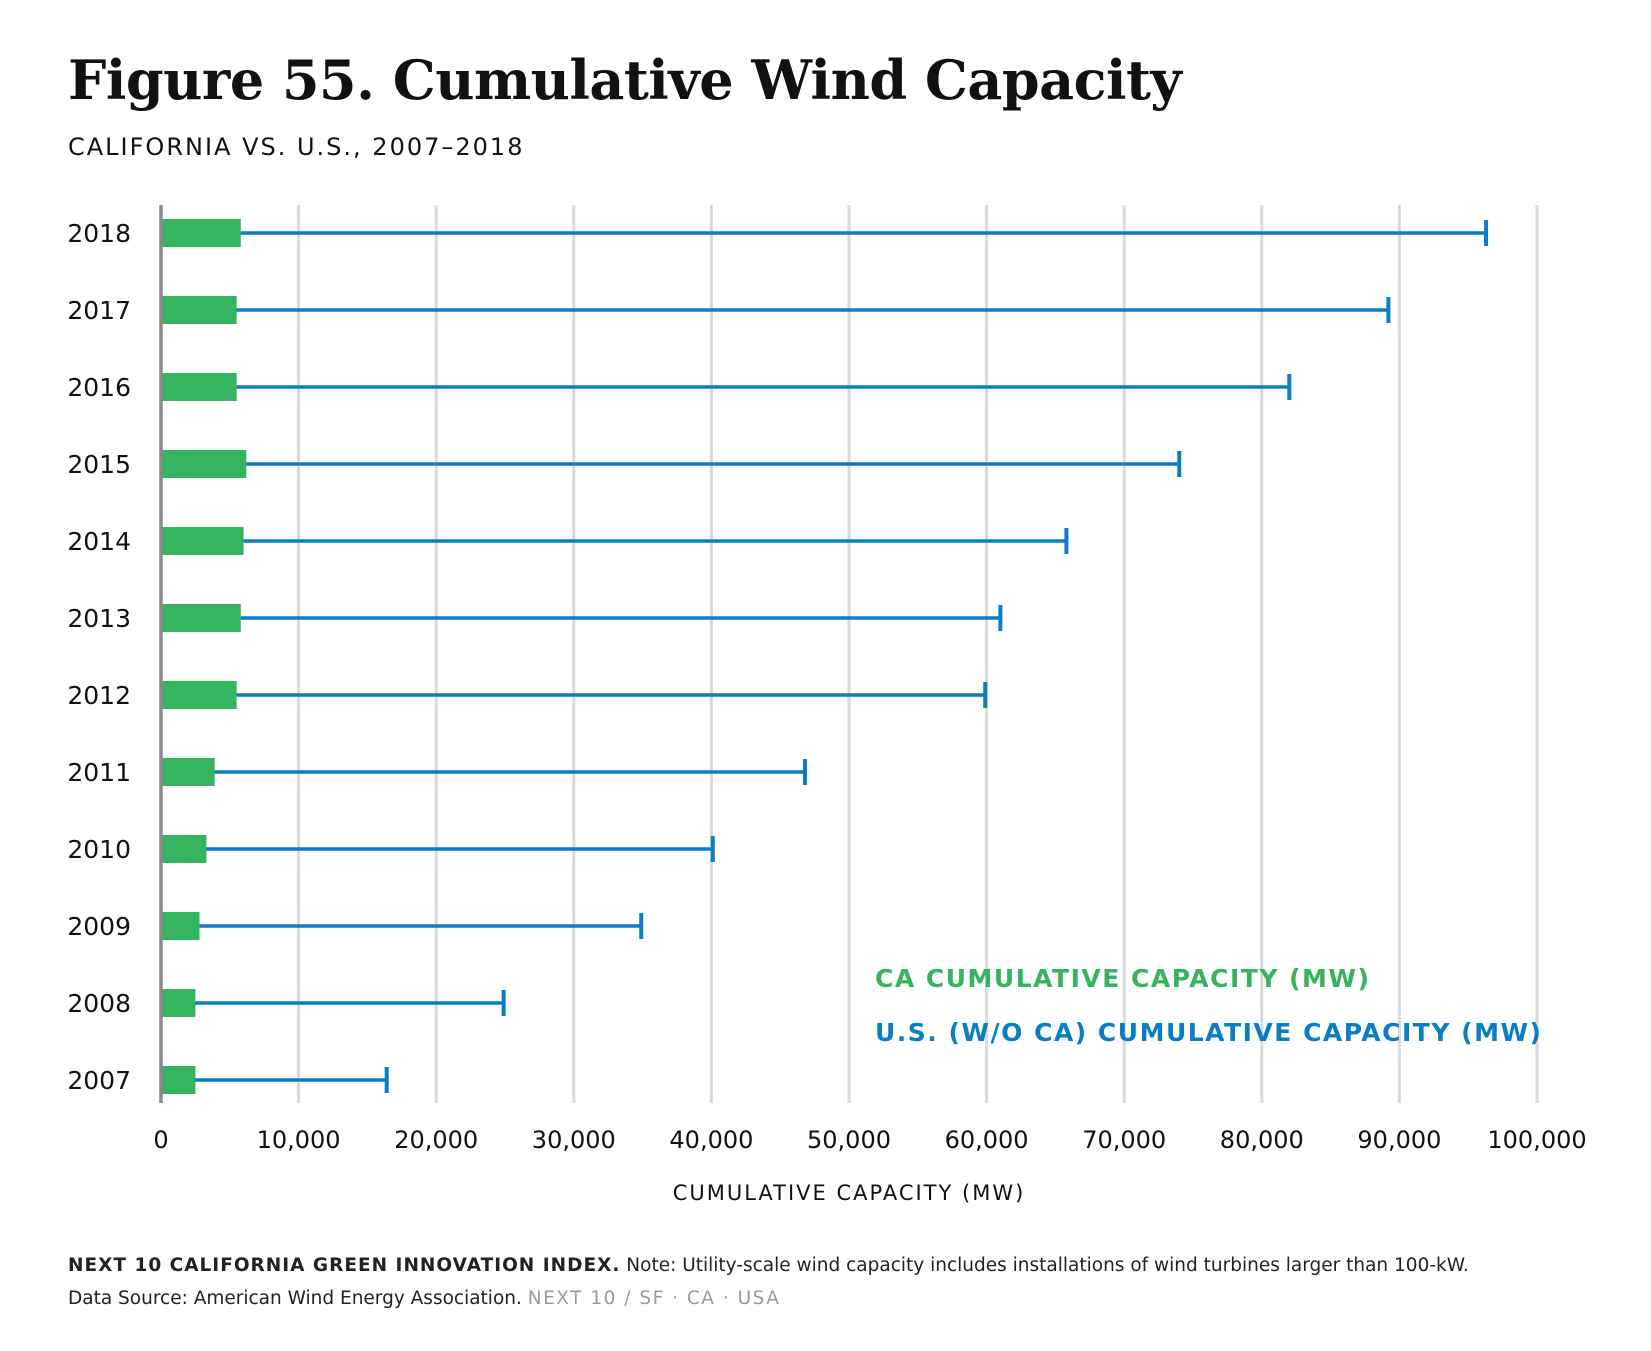  Describe the element at coordinates (99, 464) in the screenshot. I see `y-tick-label: 2015` at that location.